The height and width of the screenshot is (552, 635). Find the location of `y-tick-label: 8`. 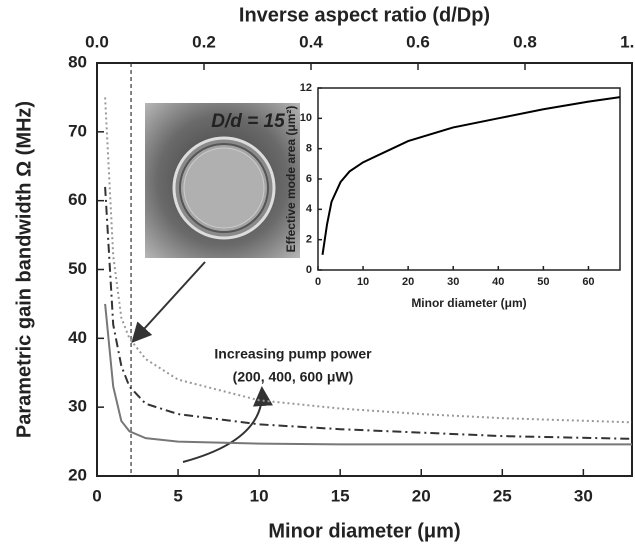

y-tick-label: 8 is located at coordinates (309, 149).